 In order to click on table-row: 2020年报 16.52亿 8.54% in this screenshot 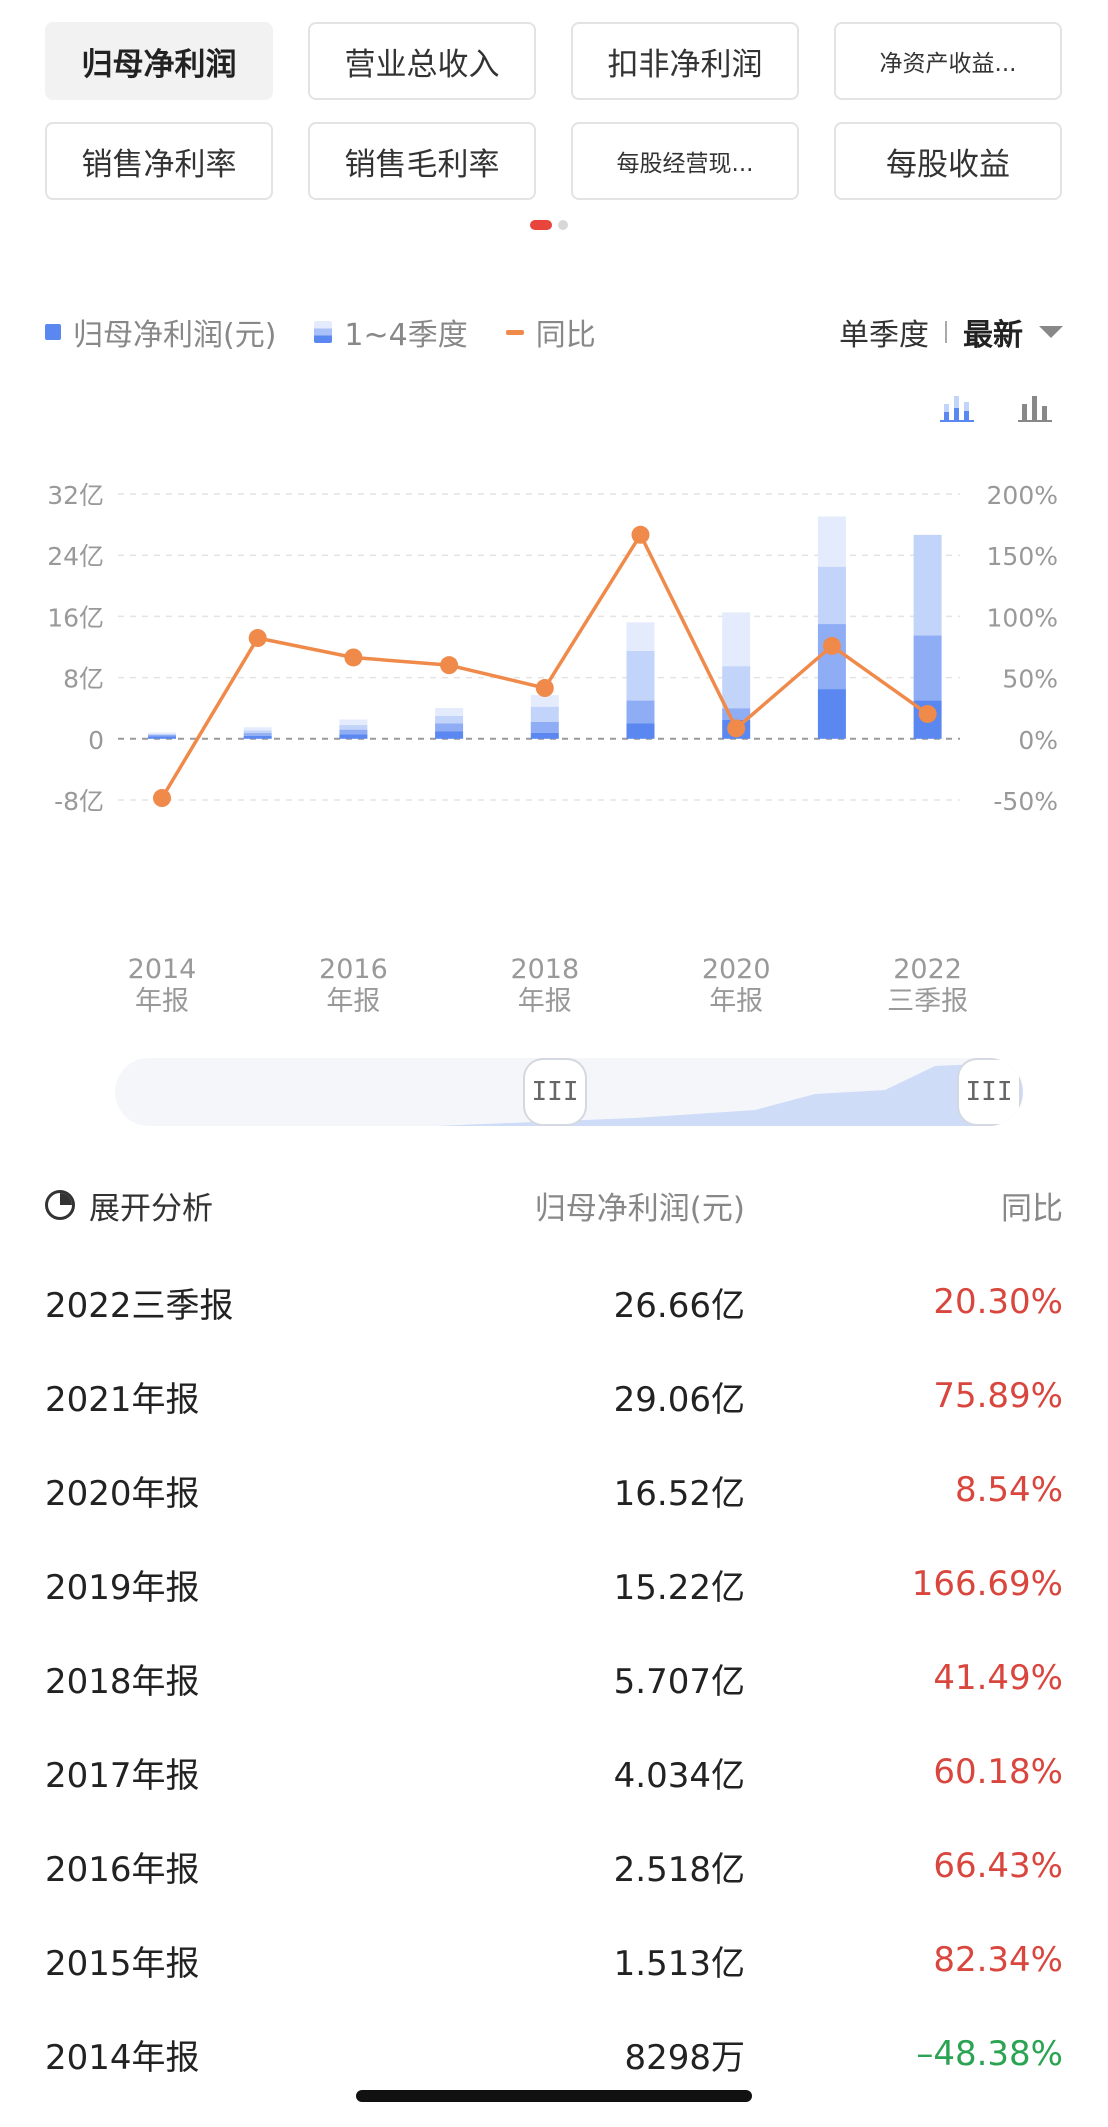, I will do `click(554, 1490)`.